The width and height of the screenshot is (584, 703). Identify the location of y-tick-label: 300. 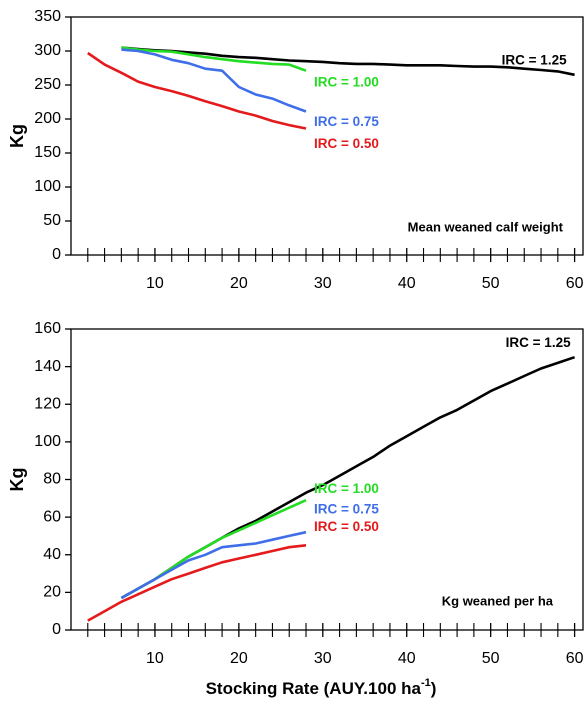
(47, 50).